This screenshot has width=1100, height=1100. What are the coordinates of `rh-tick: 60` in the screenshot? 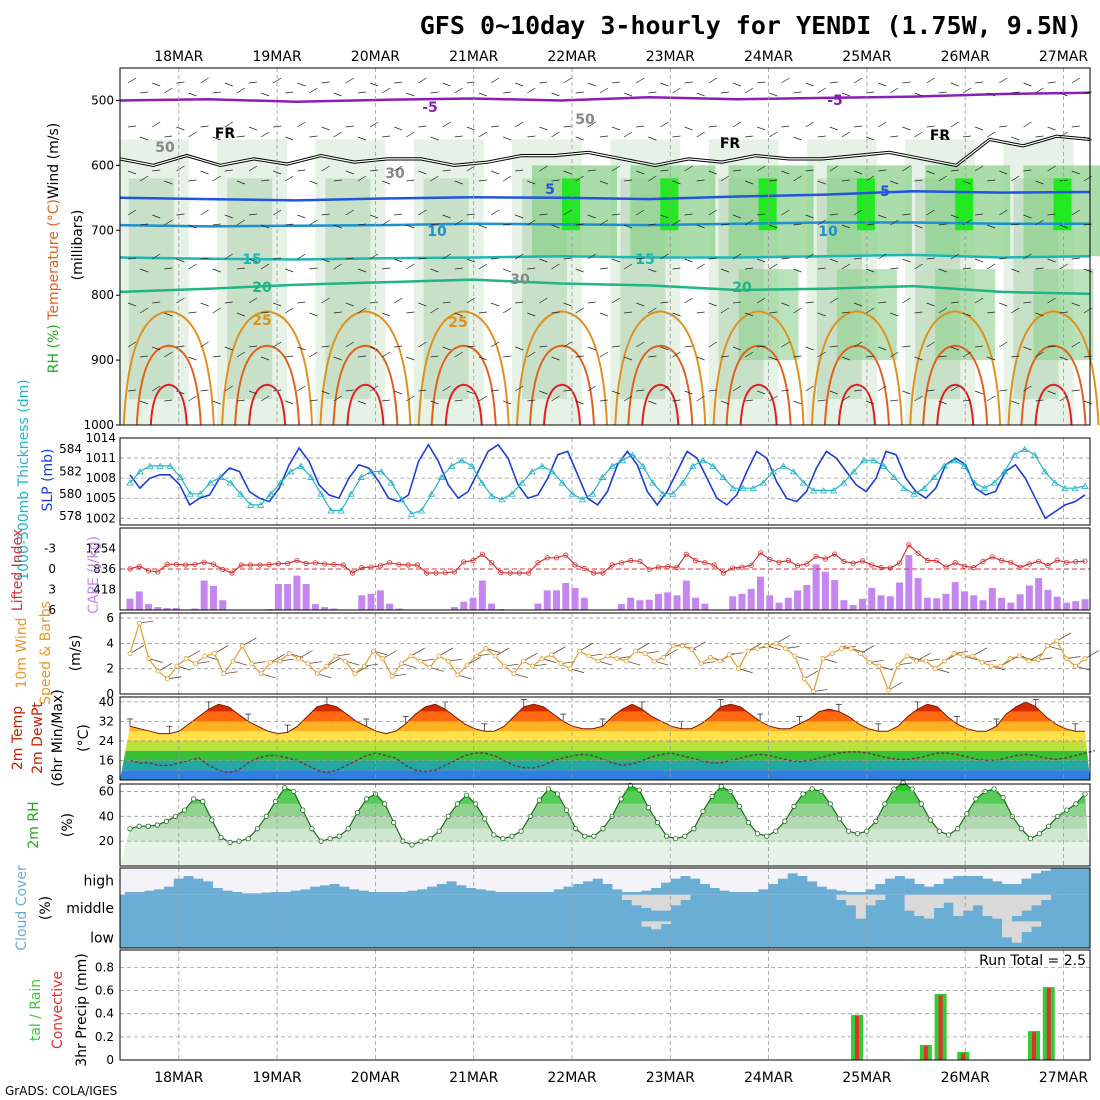 It's located at (106, 791).